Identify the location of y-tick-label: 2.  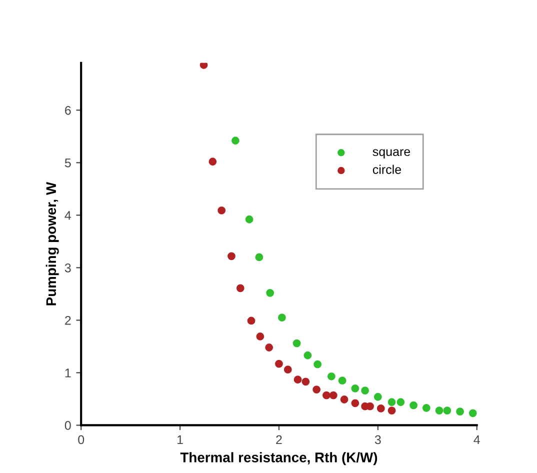
(68, 320).